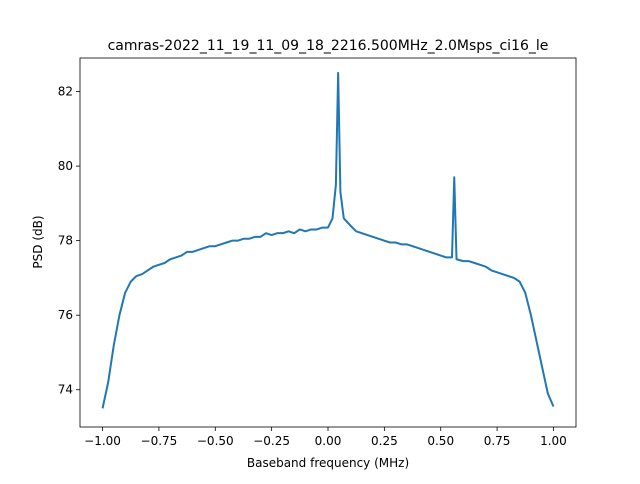 The image size is (640, 484). What do you see at coordinates (65, 241) in the screenshot?
I see `y-tick-label: 78` at bounding box center [65, 241].